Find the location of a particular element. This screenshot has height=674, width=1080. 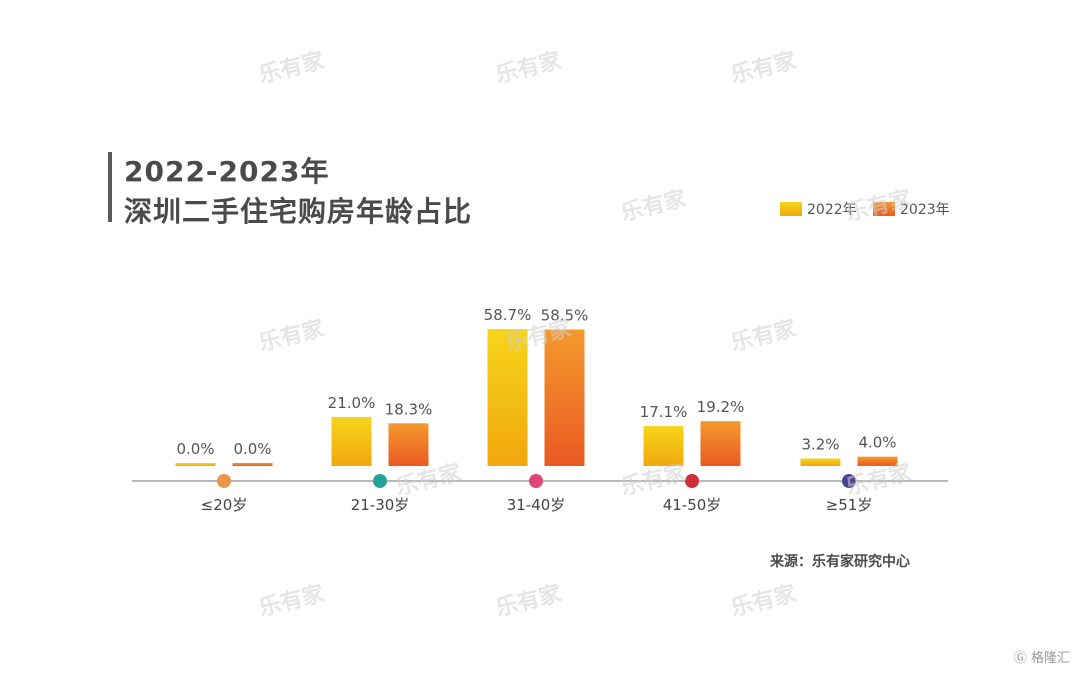

legend-label-2022: 2022年 is located at coordinates (832, 210).